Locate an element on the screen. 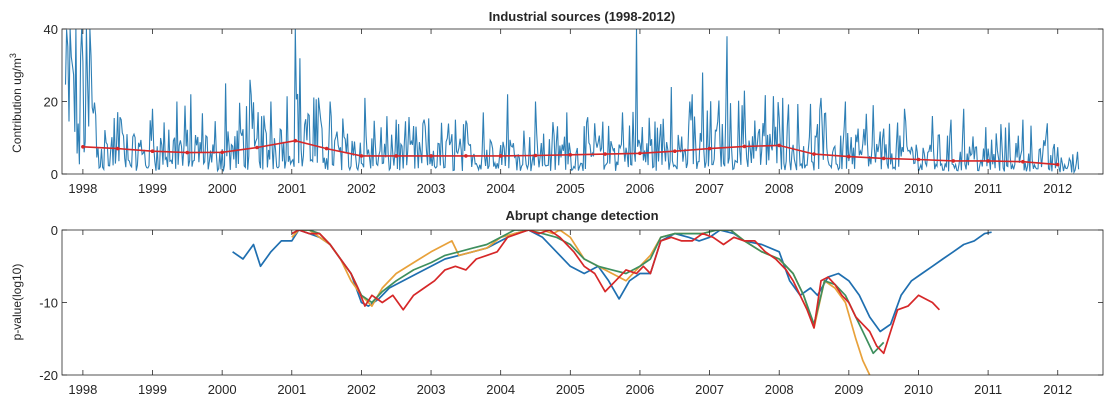  y-axis-label: Contribution ug/m3 is located at coordinates (16, 103).